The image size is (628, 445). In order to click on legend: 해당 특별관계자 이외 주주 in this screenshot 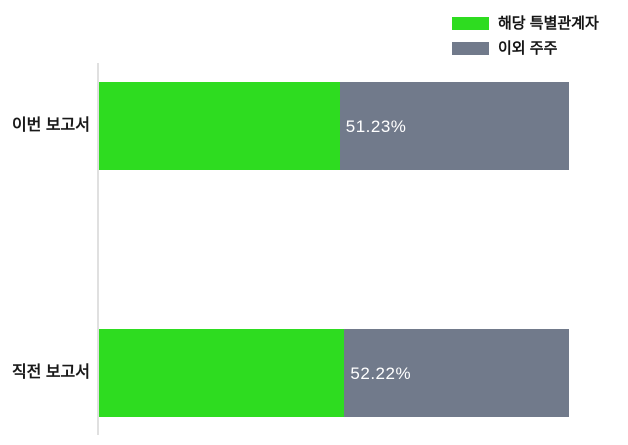, I will do `click(525, 36)`.